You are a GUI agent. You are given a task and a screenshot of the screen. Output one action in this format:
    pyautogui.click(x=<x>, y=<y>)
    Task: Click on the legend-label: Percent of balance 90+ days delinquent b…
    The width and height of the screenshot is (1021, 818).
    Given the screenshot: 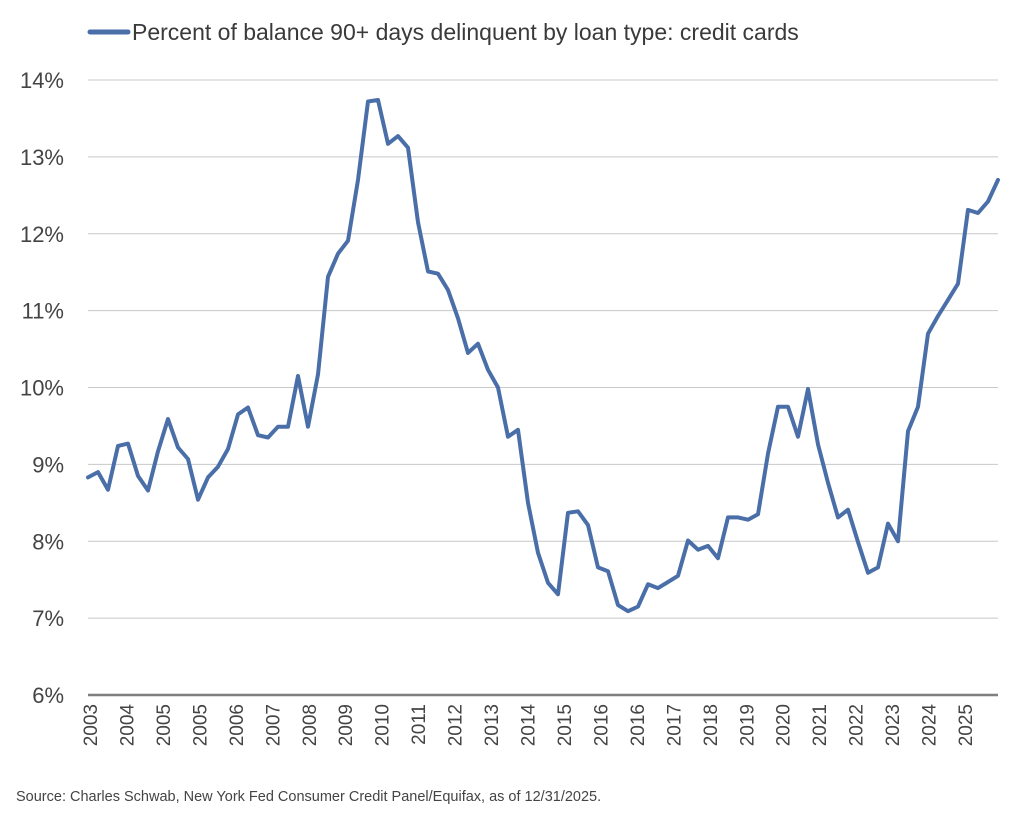 What is the action you would take?
    pyautogui.click(x=465, y=32)
    